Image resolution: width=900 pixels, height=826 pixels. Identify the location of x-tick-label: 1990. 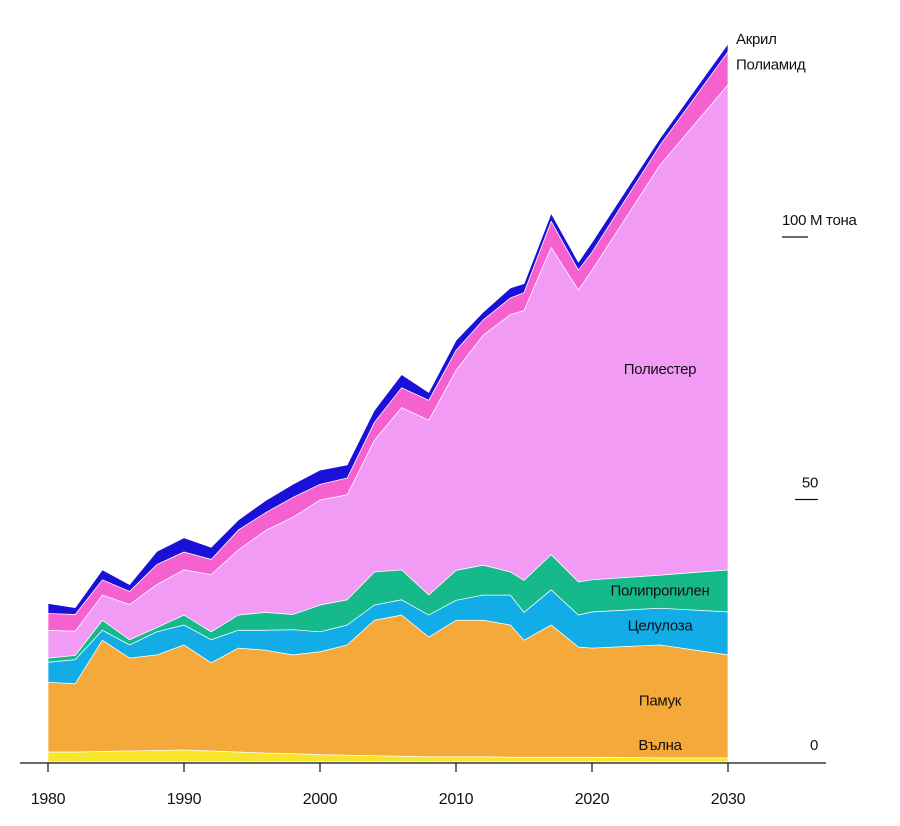
(184, 799).